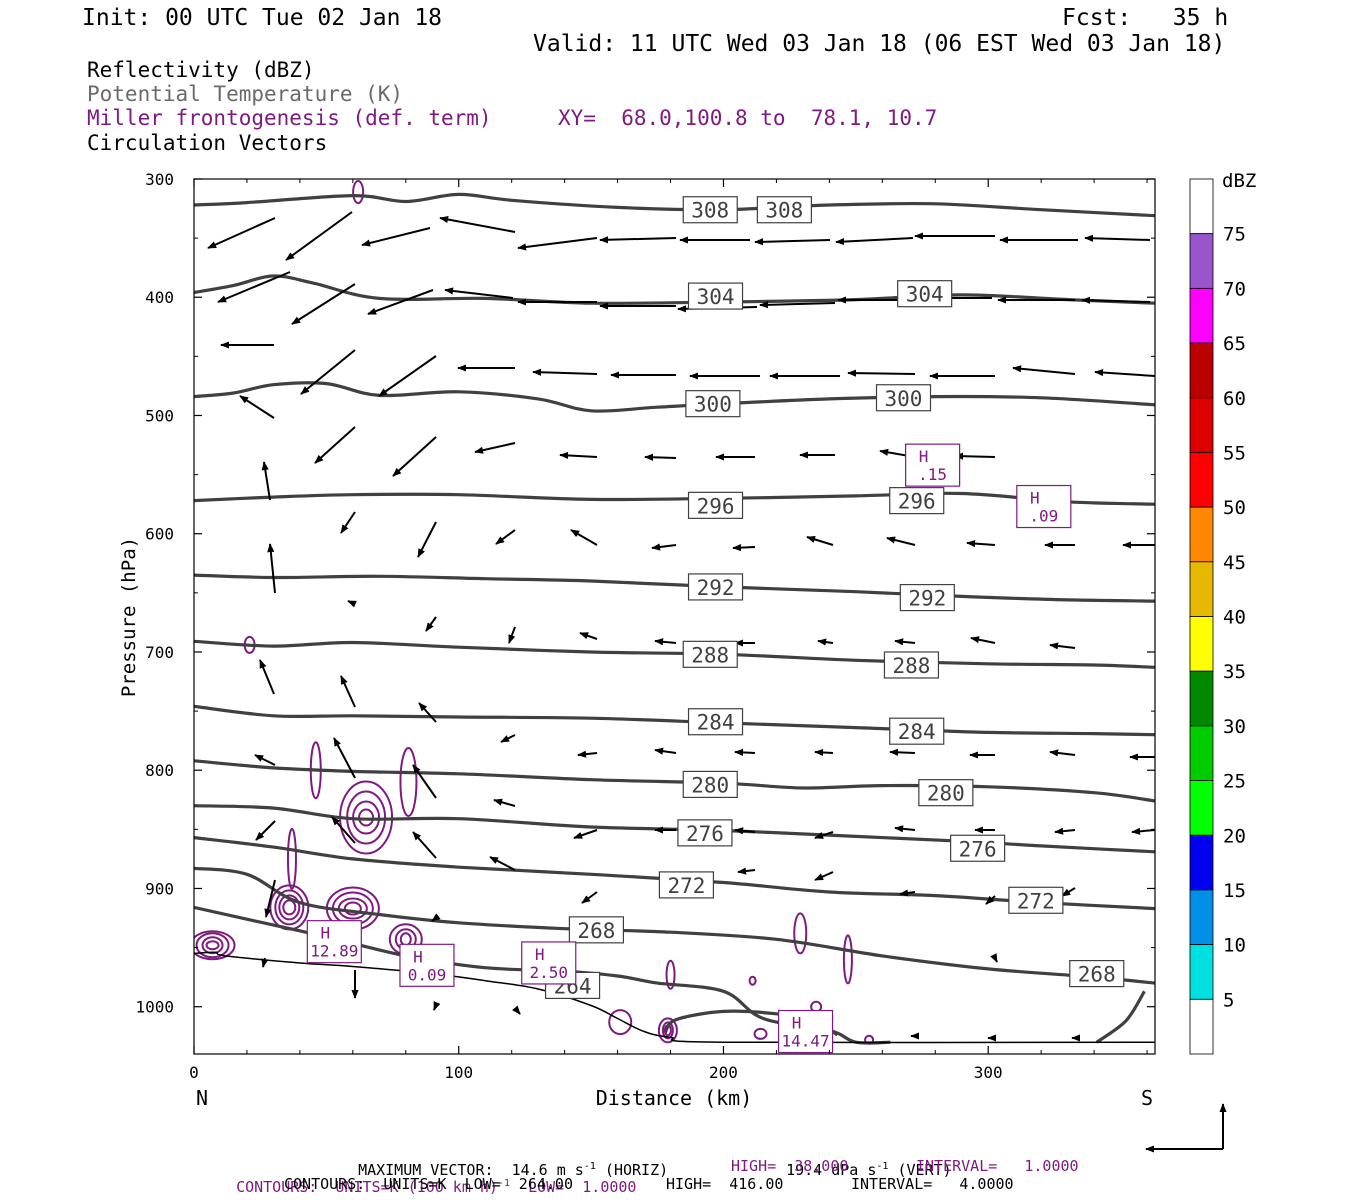 The height and width of the screenshot is (1200, 1350). What do you see at coordinates (1234, 891) in the screenshot?
I see `colorbar-level-label: 15` at bounding box center [1234, 891].